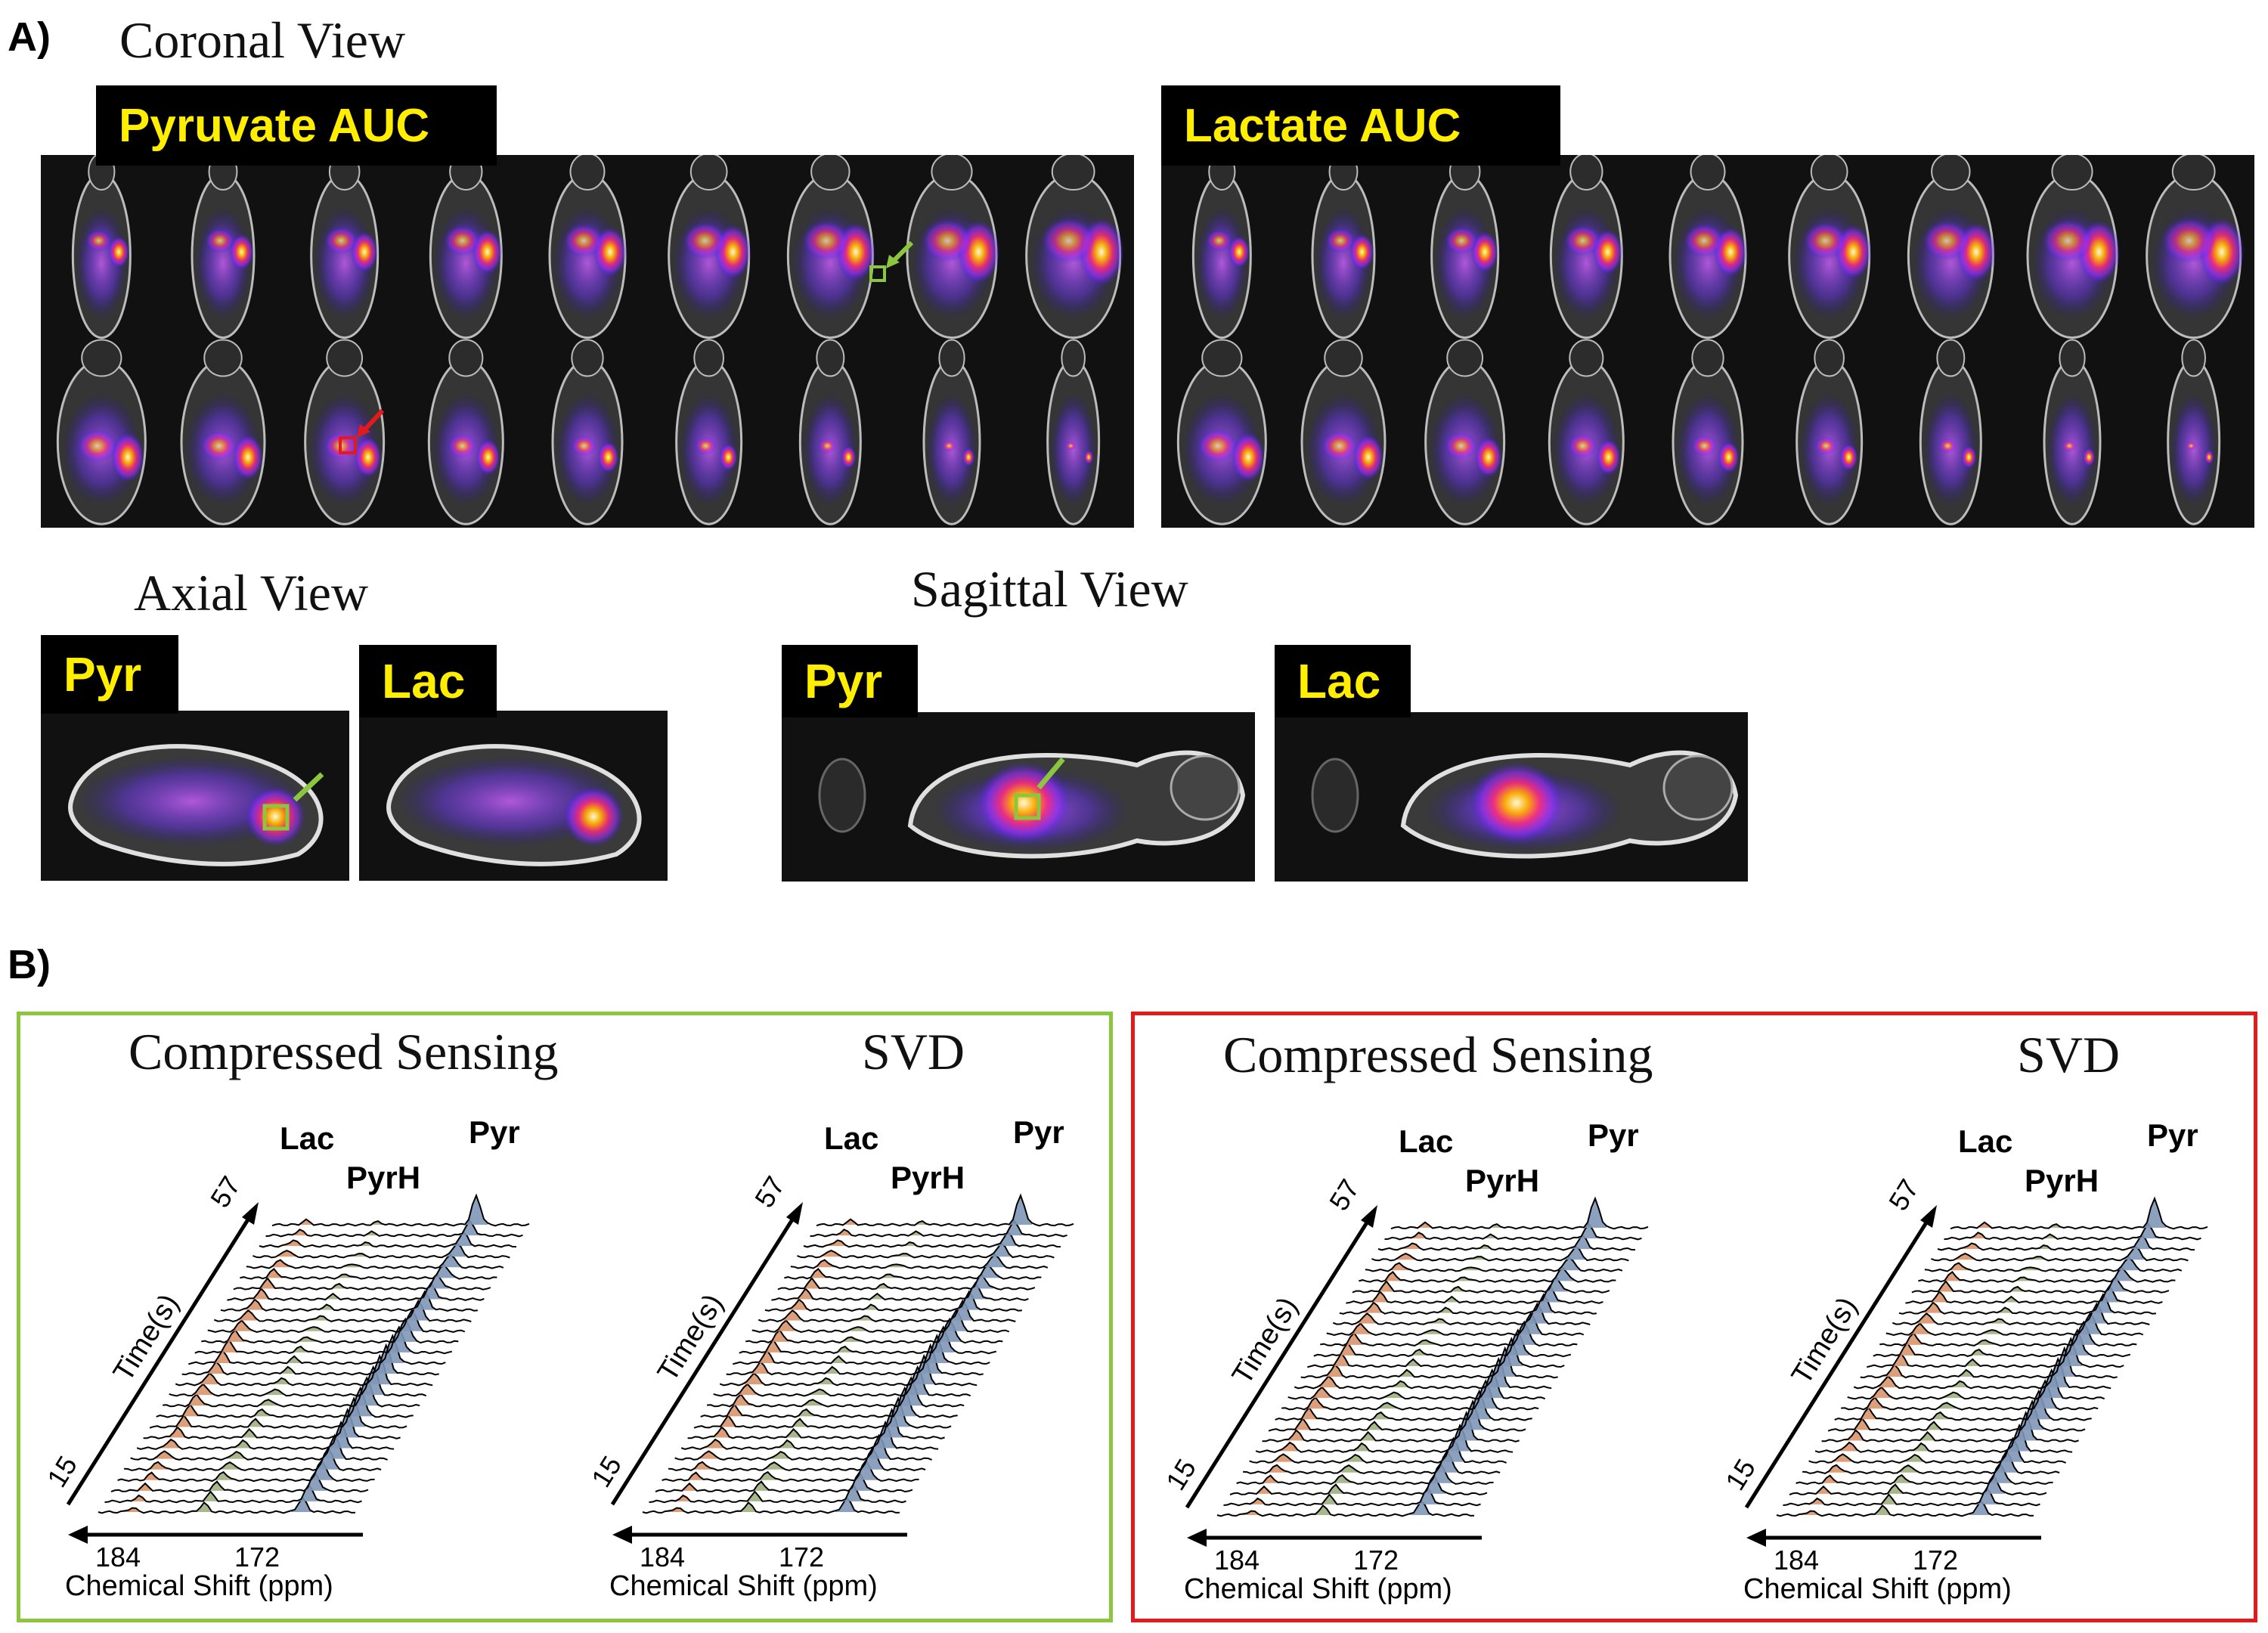 The image size is (2268, 1633). What do you see at coordinates (348, 445) in the screenshot?
I see `red-roi-marker` at bounding box center [348, 445].